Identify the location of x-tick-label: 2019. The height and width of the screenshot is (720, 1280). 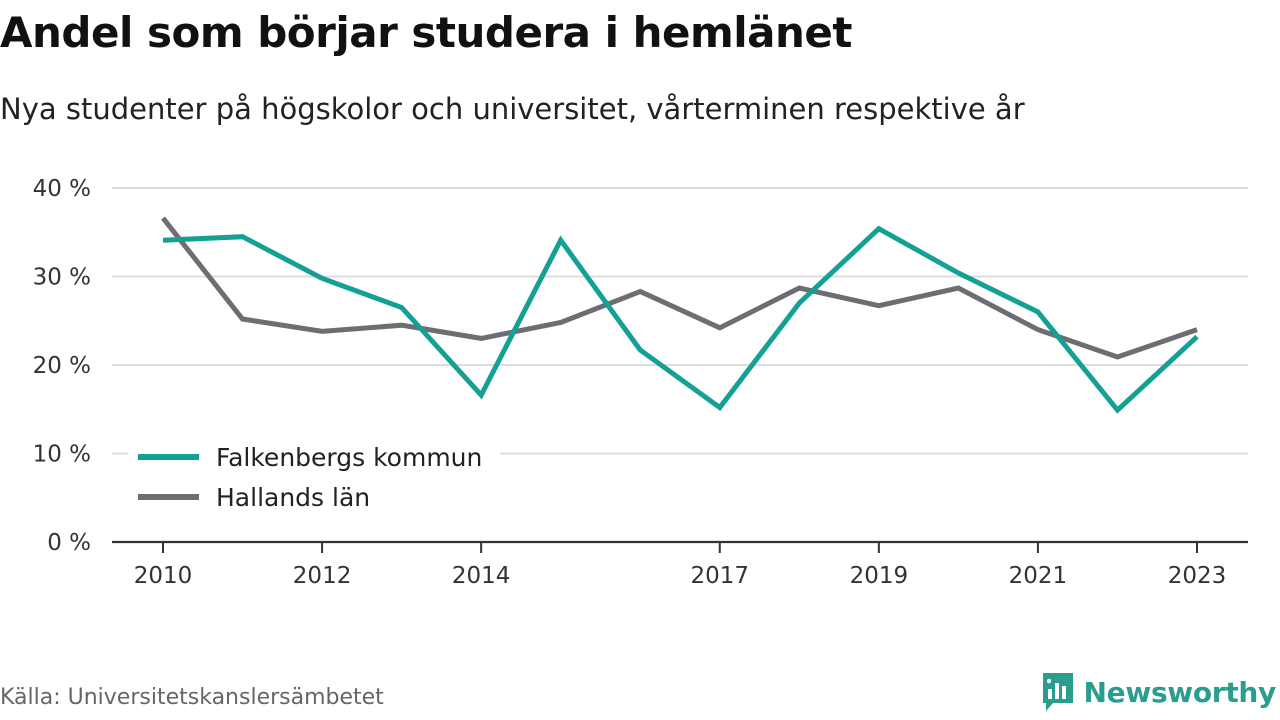
(879, 576).